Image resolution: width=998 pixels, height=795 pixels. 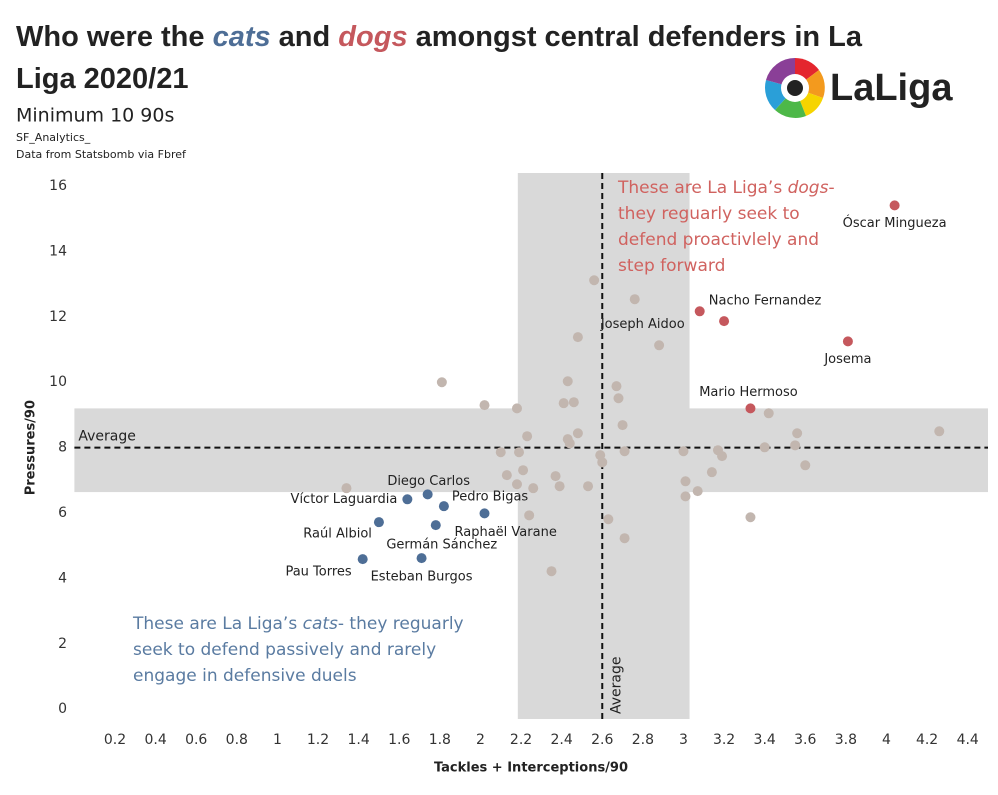 What do you see at coordinates (358, 740) in the screenshot?
I see `x-tick-label: 1.4` at bounding box center [358, 740].